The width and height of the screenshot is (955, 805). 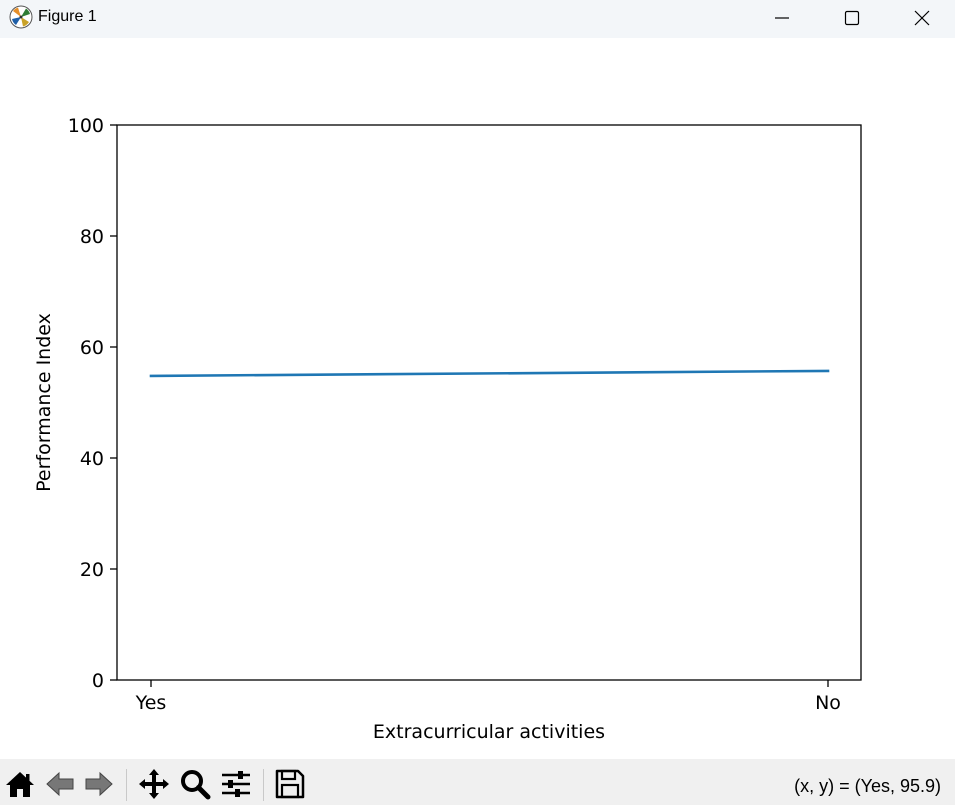 I want to click on home-button, so click(x=20, y=784).